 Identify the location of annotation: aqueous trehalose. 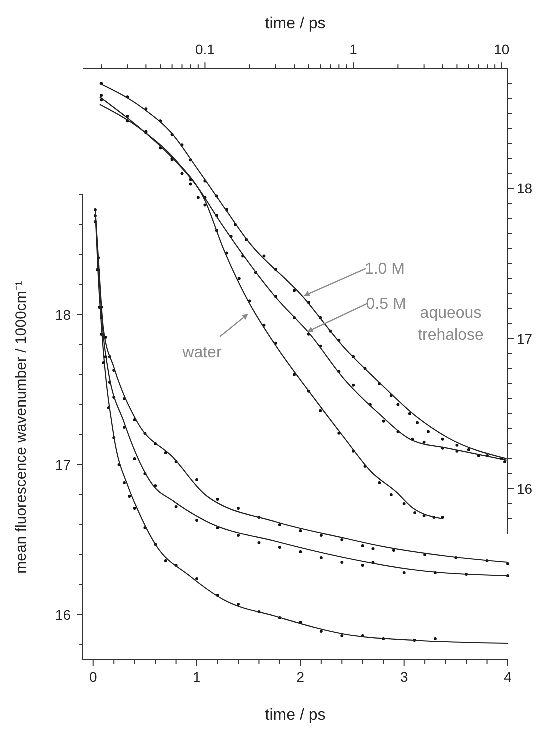
(451, 324).